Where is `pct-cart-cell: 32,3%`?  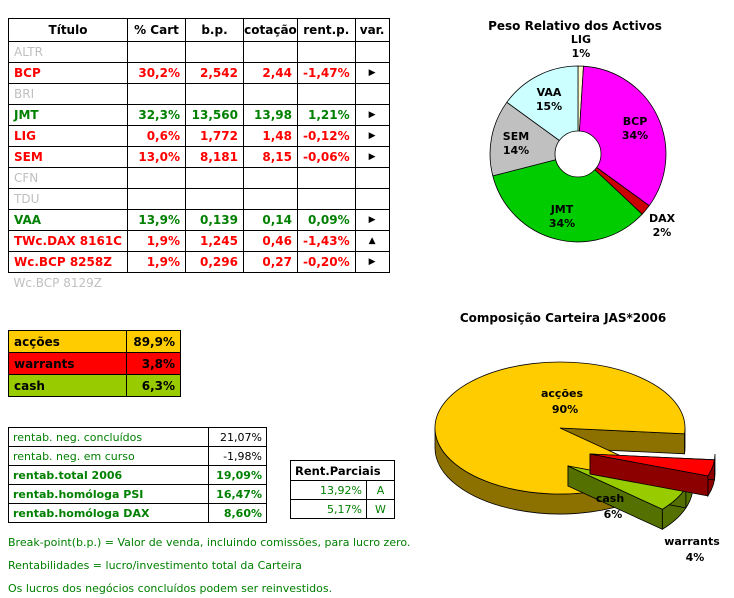
pct-cart-cell: 32,3% is located at coordinates (156, 115).